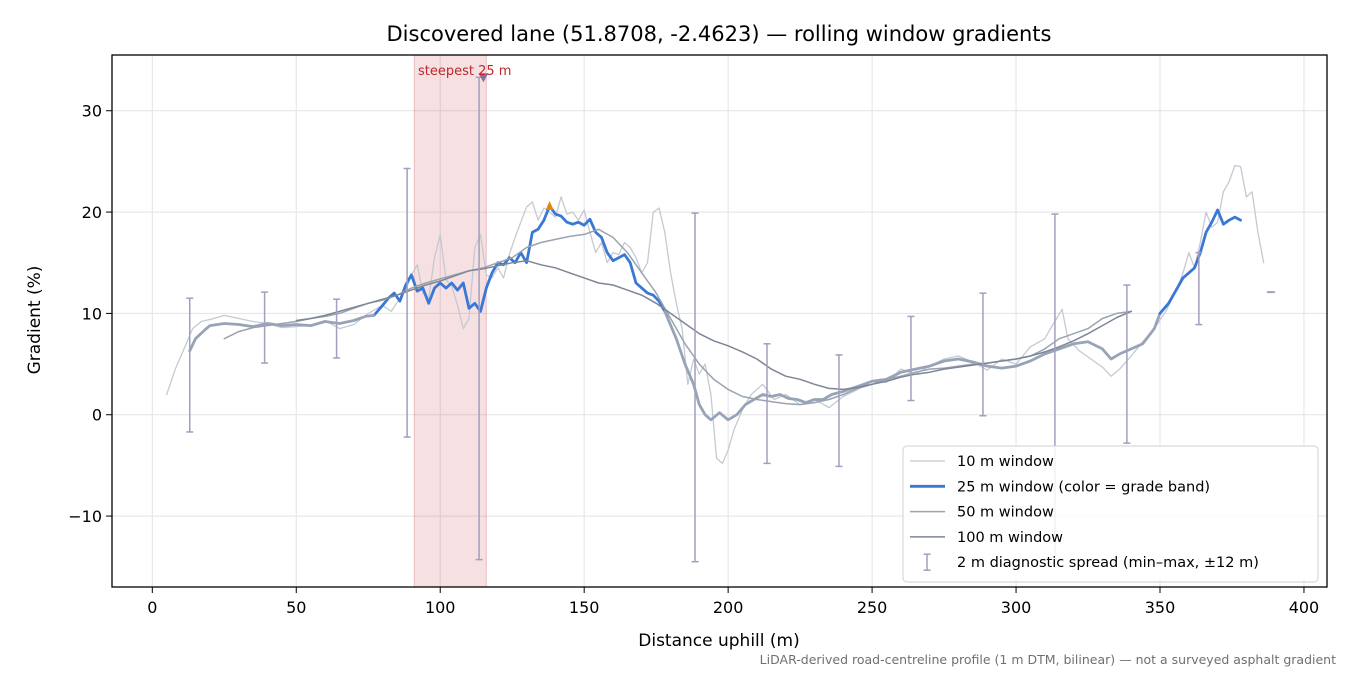  I want to click on steepest-marker, so click(483, 78).